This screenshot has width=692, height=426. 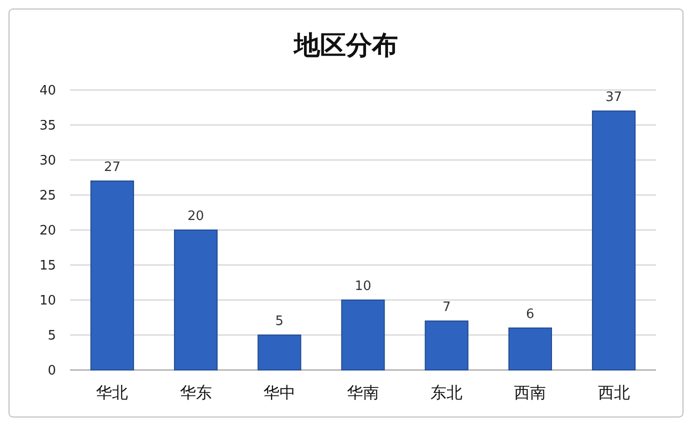 What do you see at coordinates (112, 392) in the screenshot?
I see `x-tick-label: 华北` at bounding box center [112, 392].